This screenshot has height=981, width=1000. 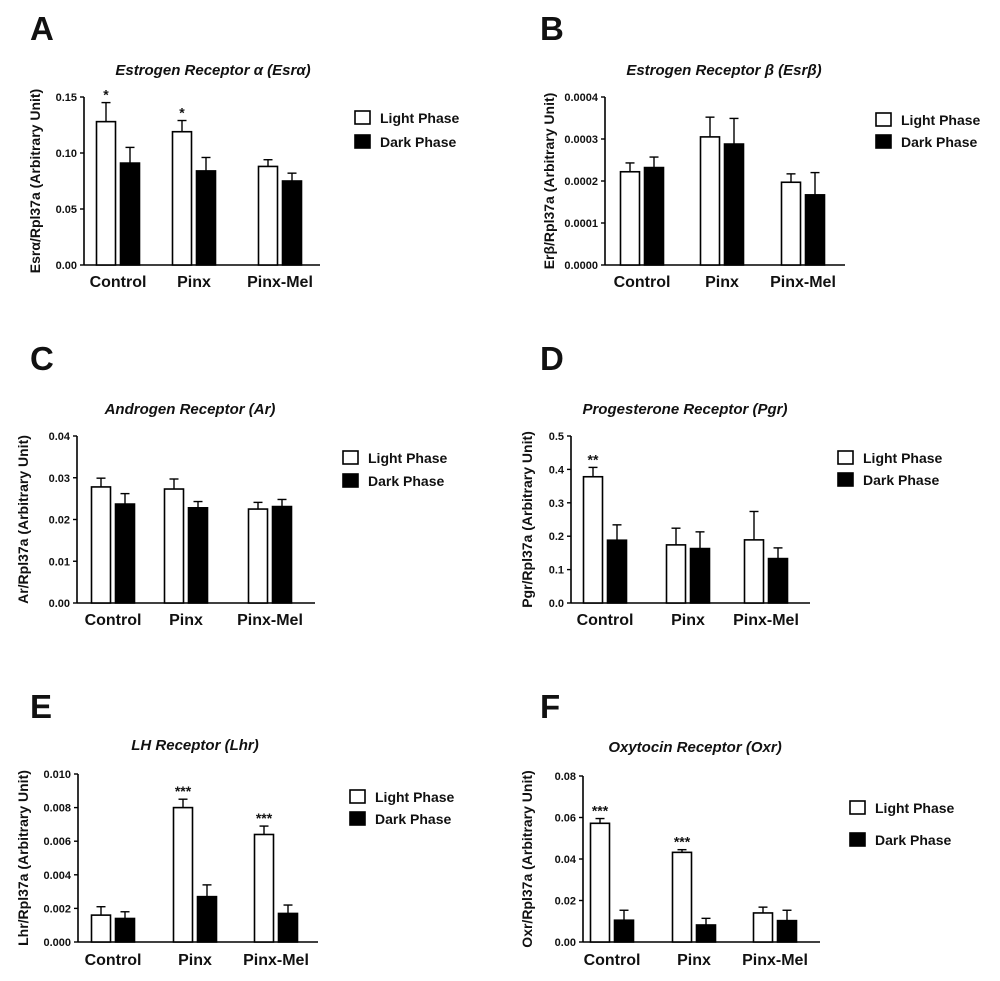 I want to click on significance-marker: **, so click(x=593, y=459).